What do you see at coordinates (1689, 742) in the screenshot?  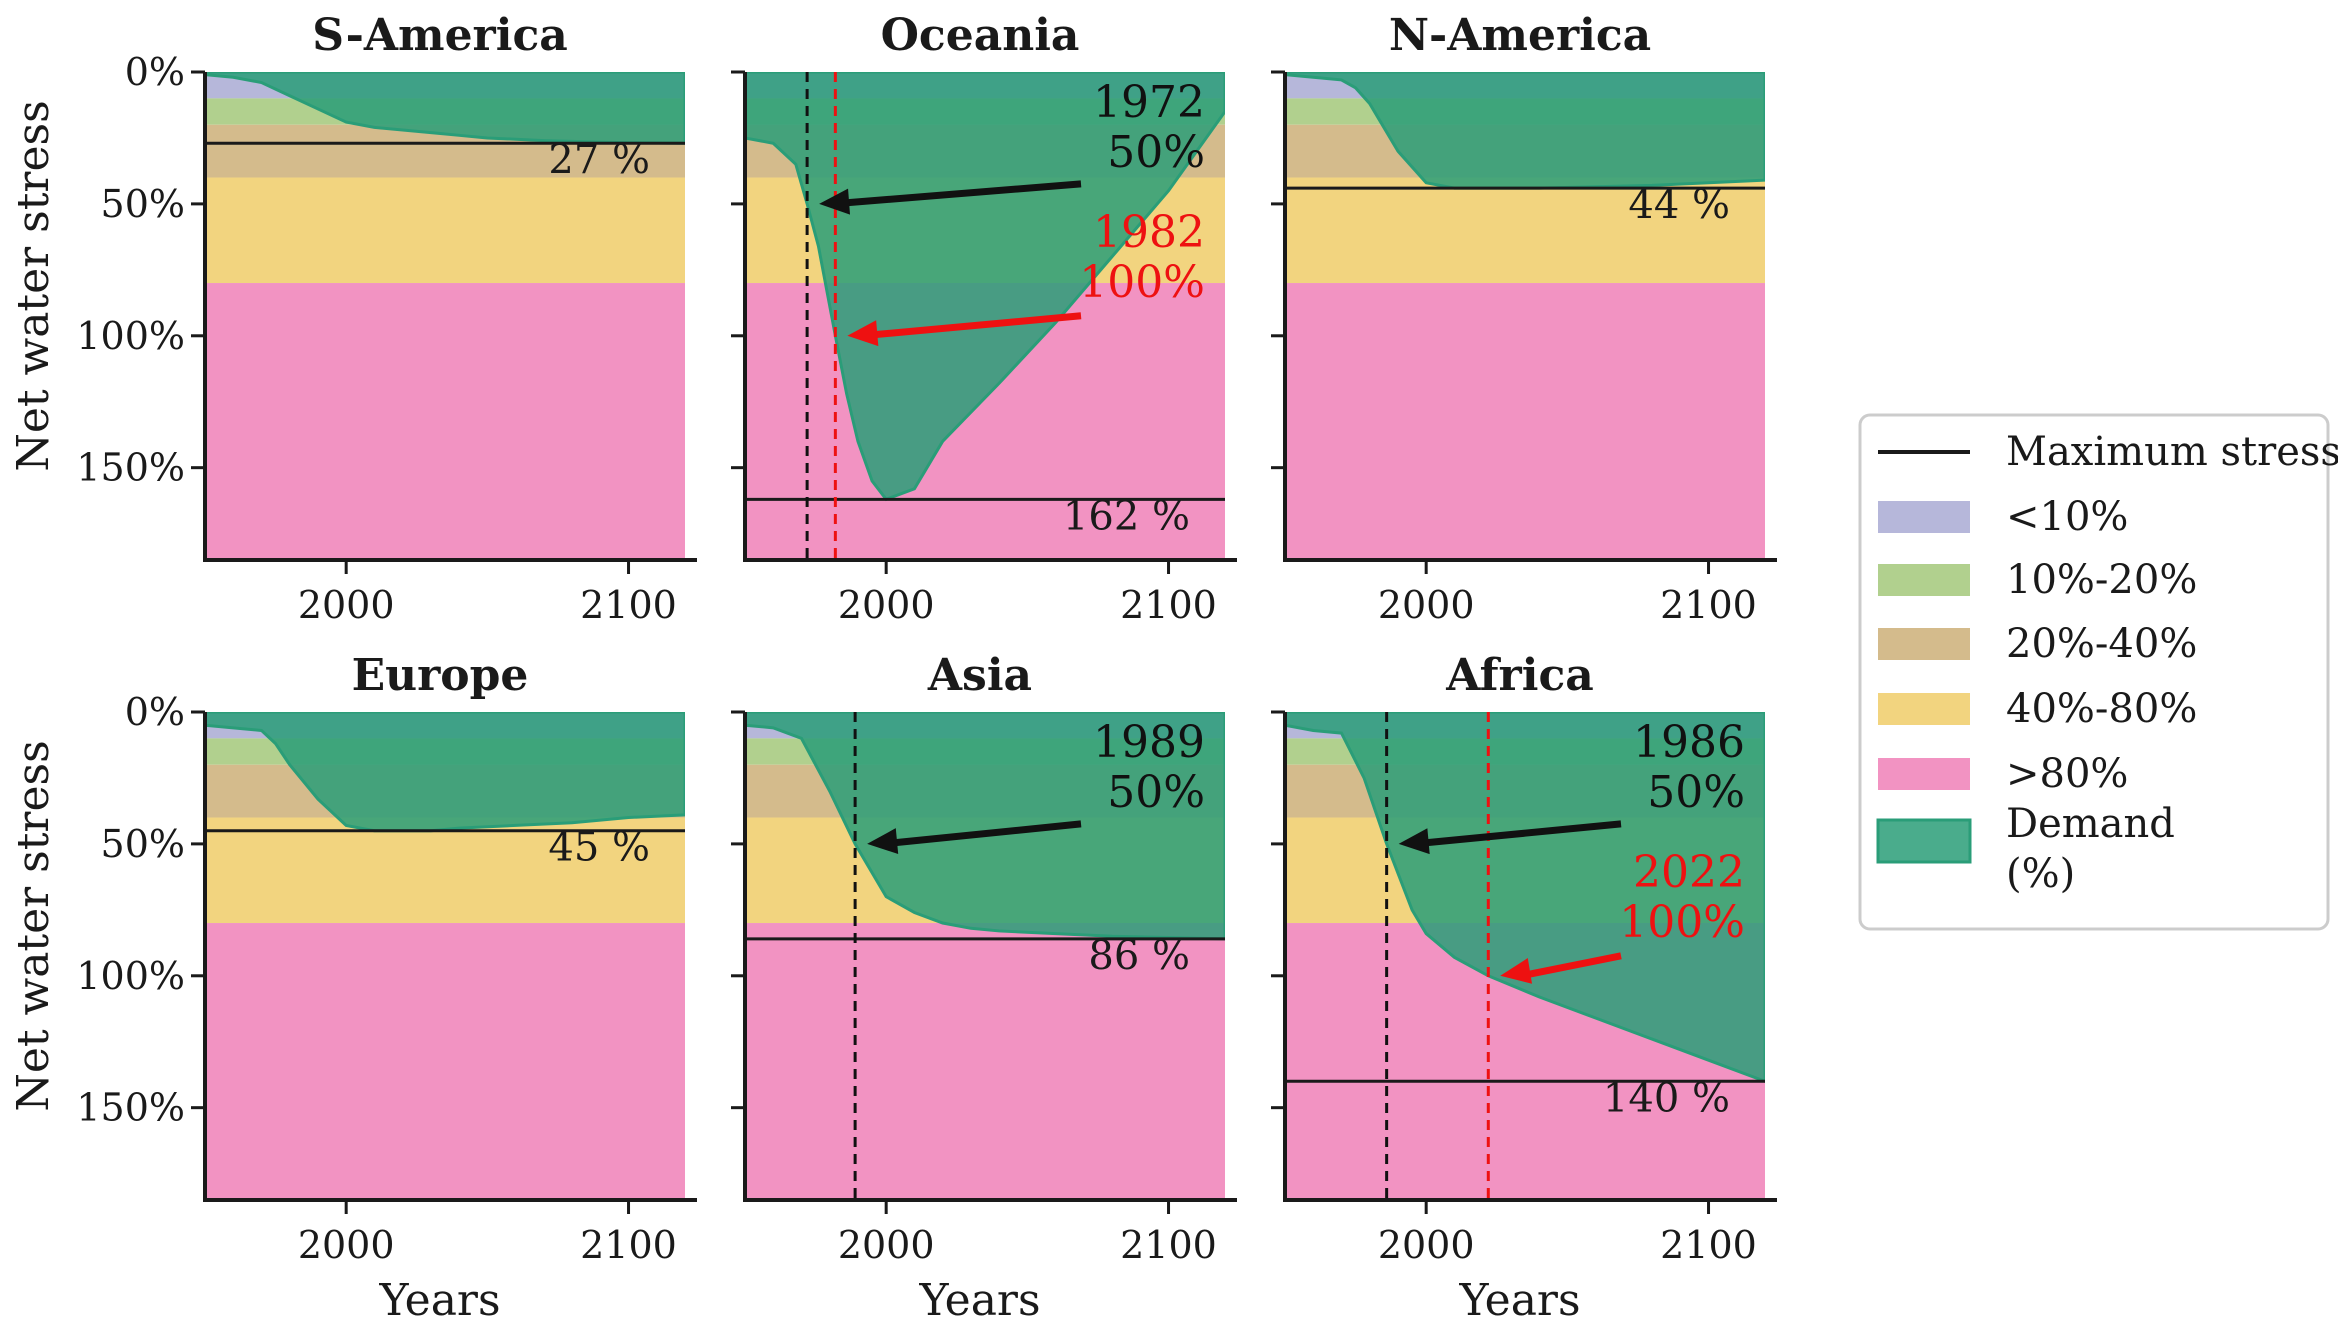 I see `annotation-year: 1986` at bounding box center [1689, 742].